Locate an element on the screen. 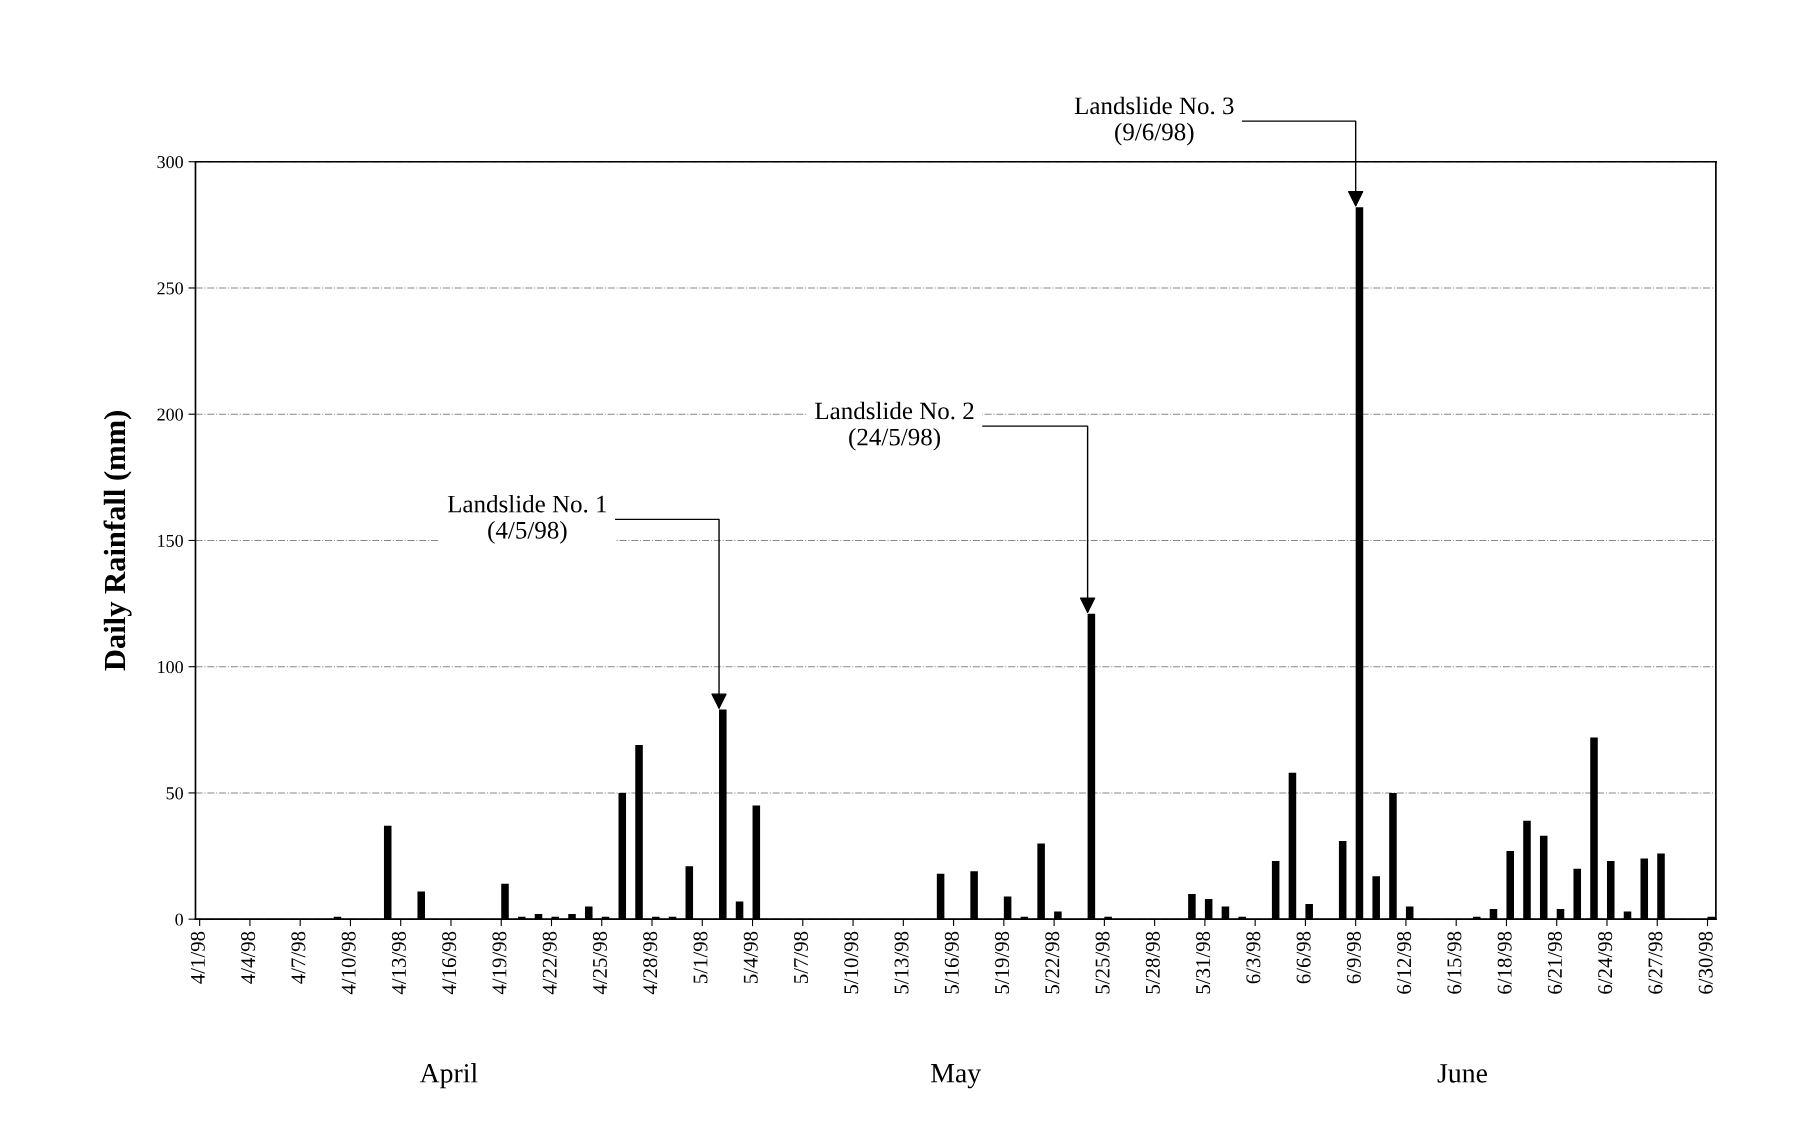 This screenshot has width=1810, height=1139. x-tick-label: 6/6/98 is located at coordinates (1303, 957).